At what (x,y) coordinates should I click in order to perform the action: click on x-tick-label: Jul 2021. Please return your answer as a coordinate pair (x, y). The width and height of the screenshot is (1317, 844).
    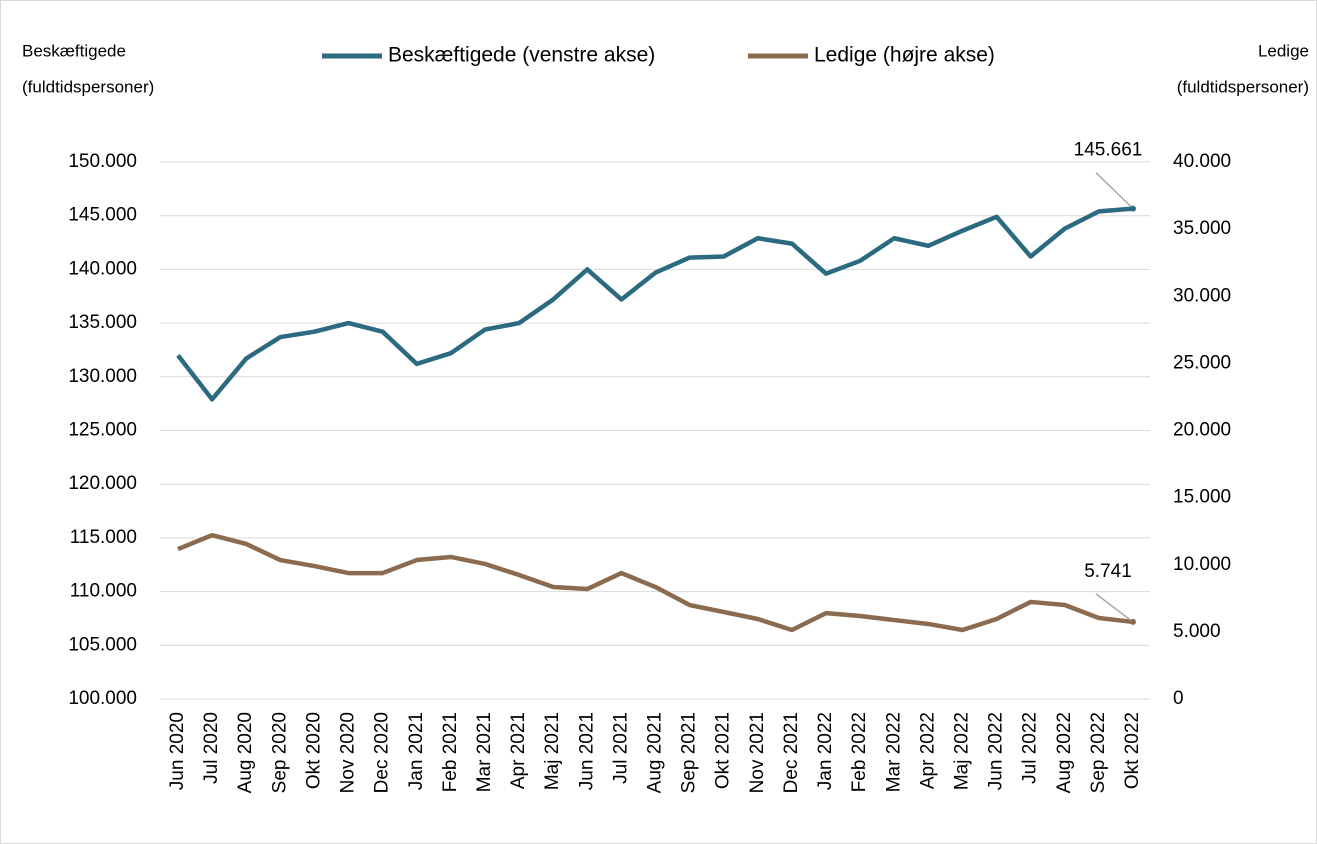
    Looking at the image, I should click on (620, 748).